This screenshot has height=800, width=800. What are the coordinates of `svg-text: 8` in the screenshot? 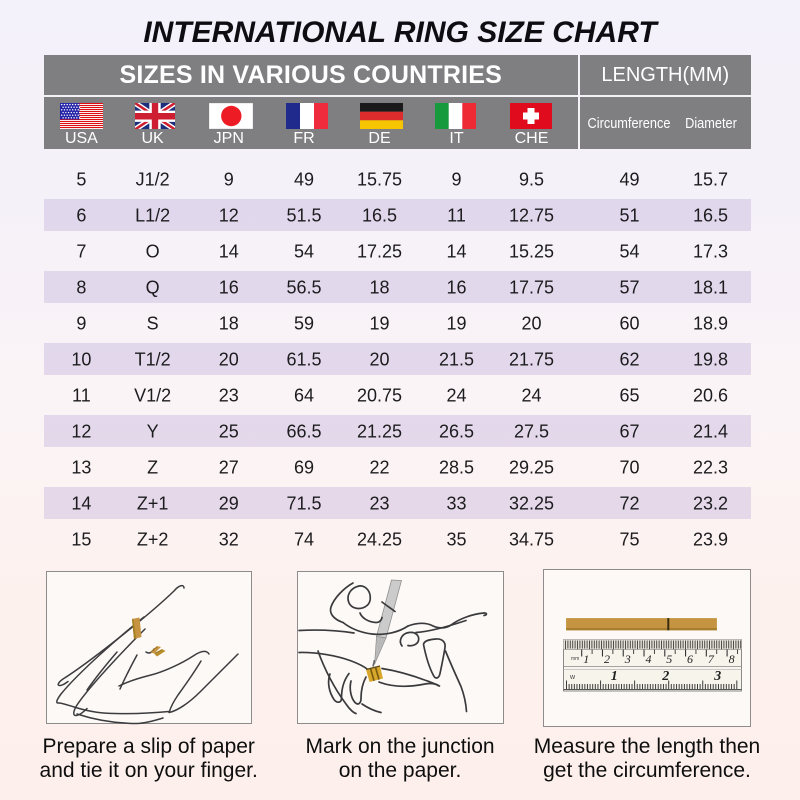 It's located at (732, 659).